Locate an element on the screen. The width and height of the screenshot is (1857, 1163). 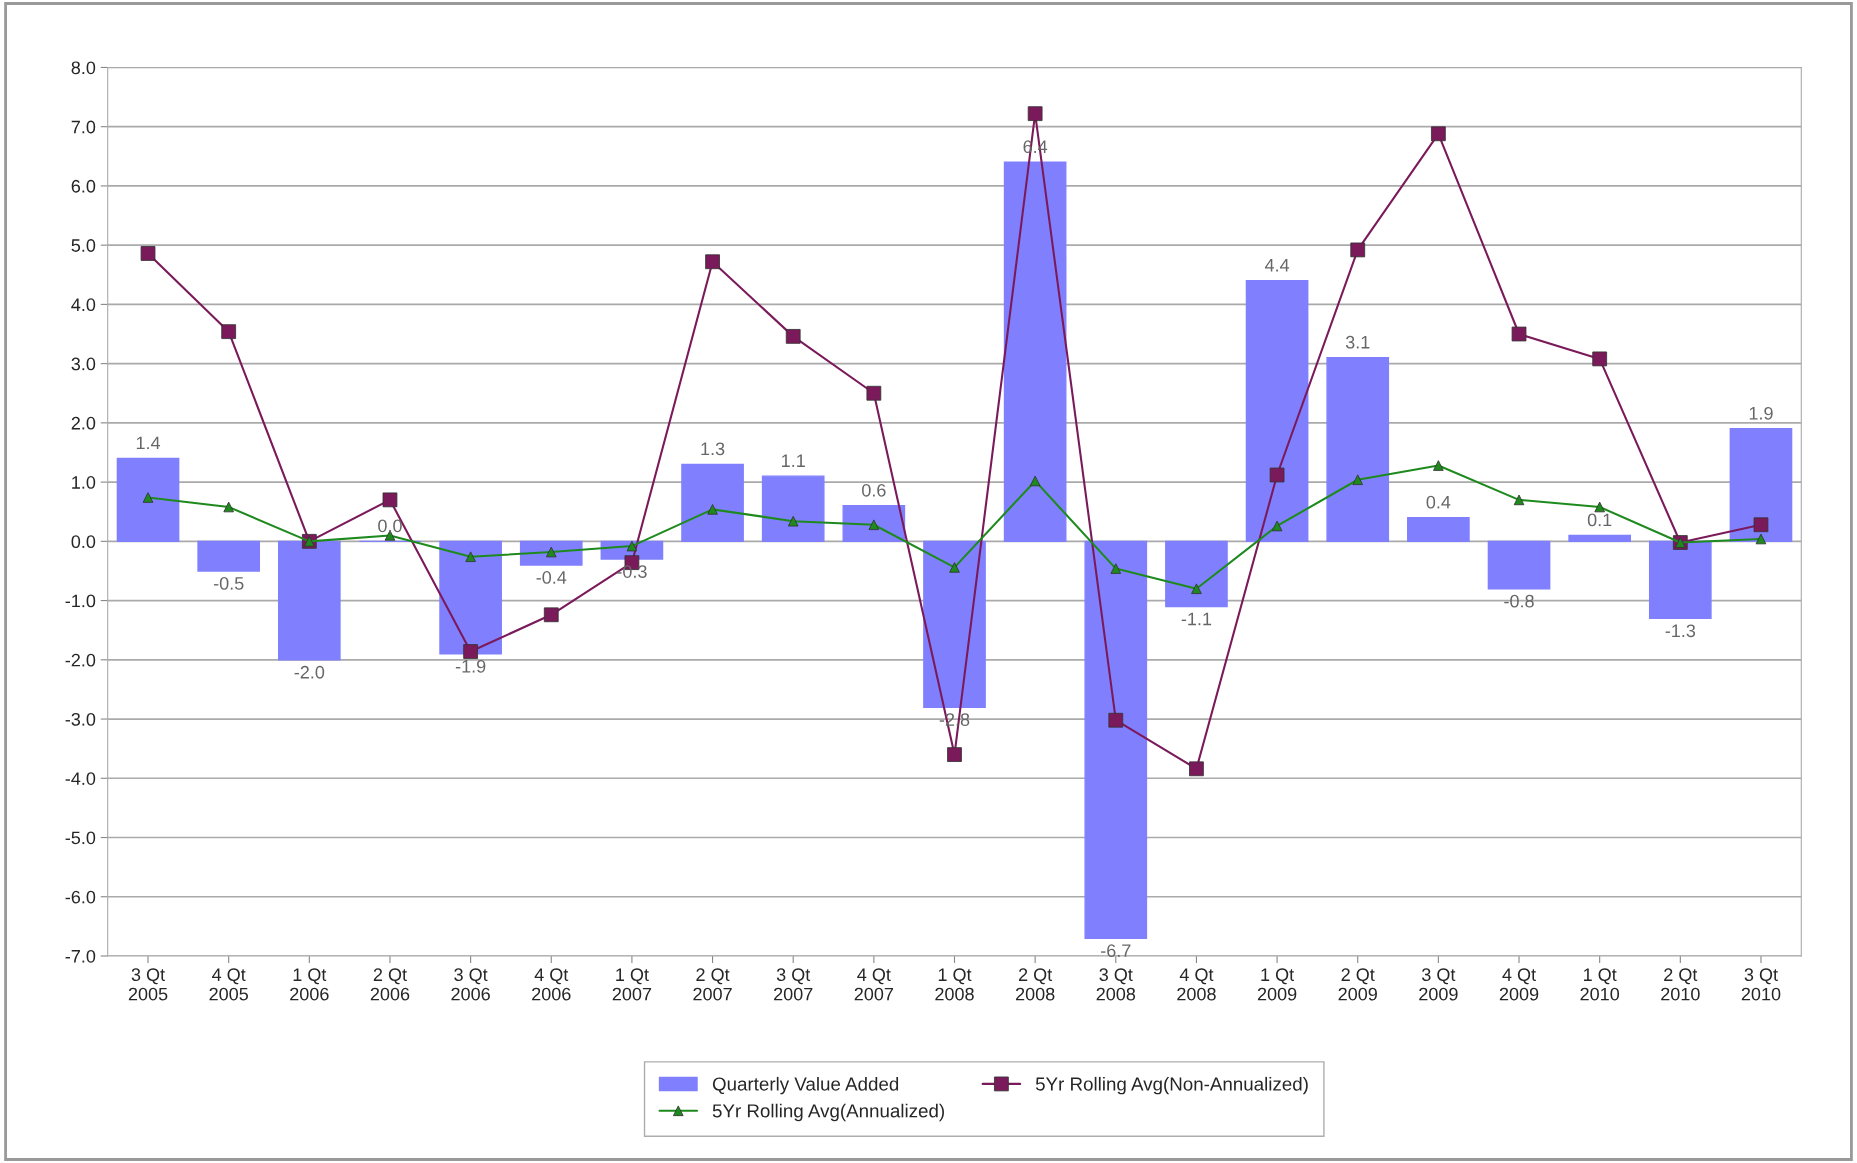
x-tick-label: 4 Qt 2005 is located at coordinates (228, 984).